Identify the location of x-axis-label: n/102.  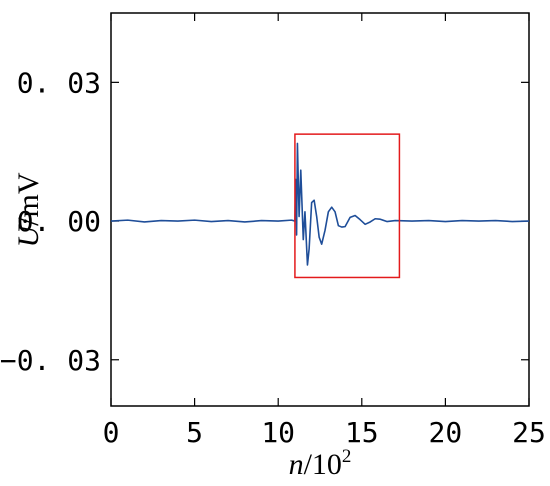
(320, 463).